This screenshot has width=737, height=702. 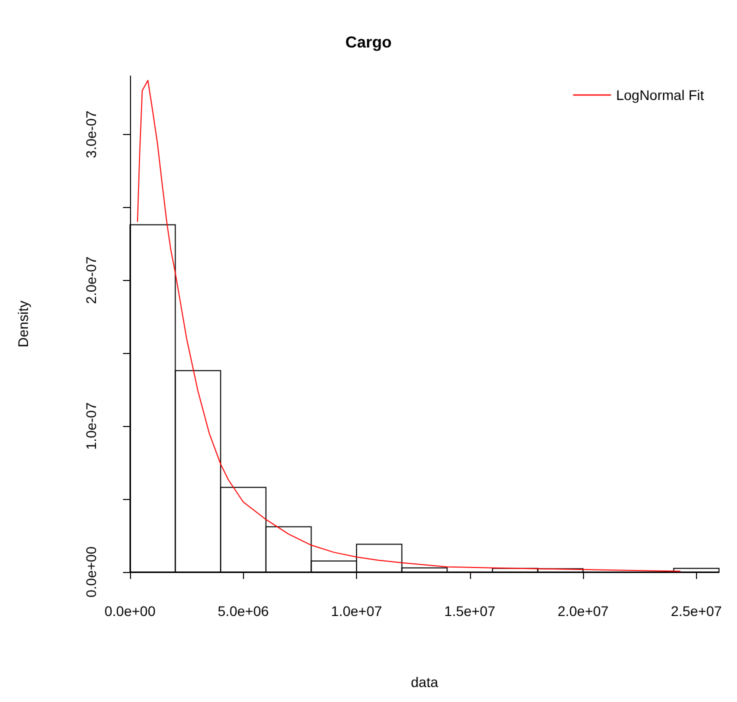 I want to click on y-tick-label: 2.0e-07, so click(x=91, y=280).